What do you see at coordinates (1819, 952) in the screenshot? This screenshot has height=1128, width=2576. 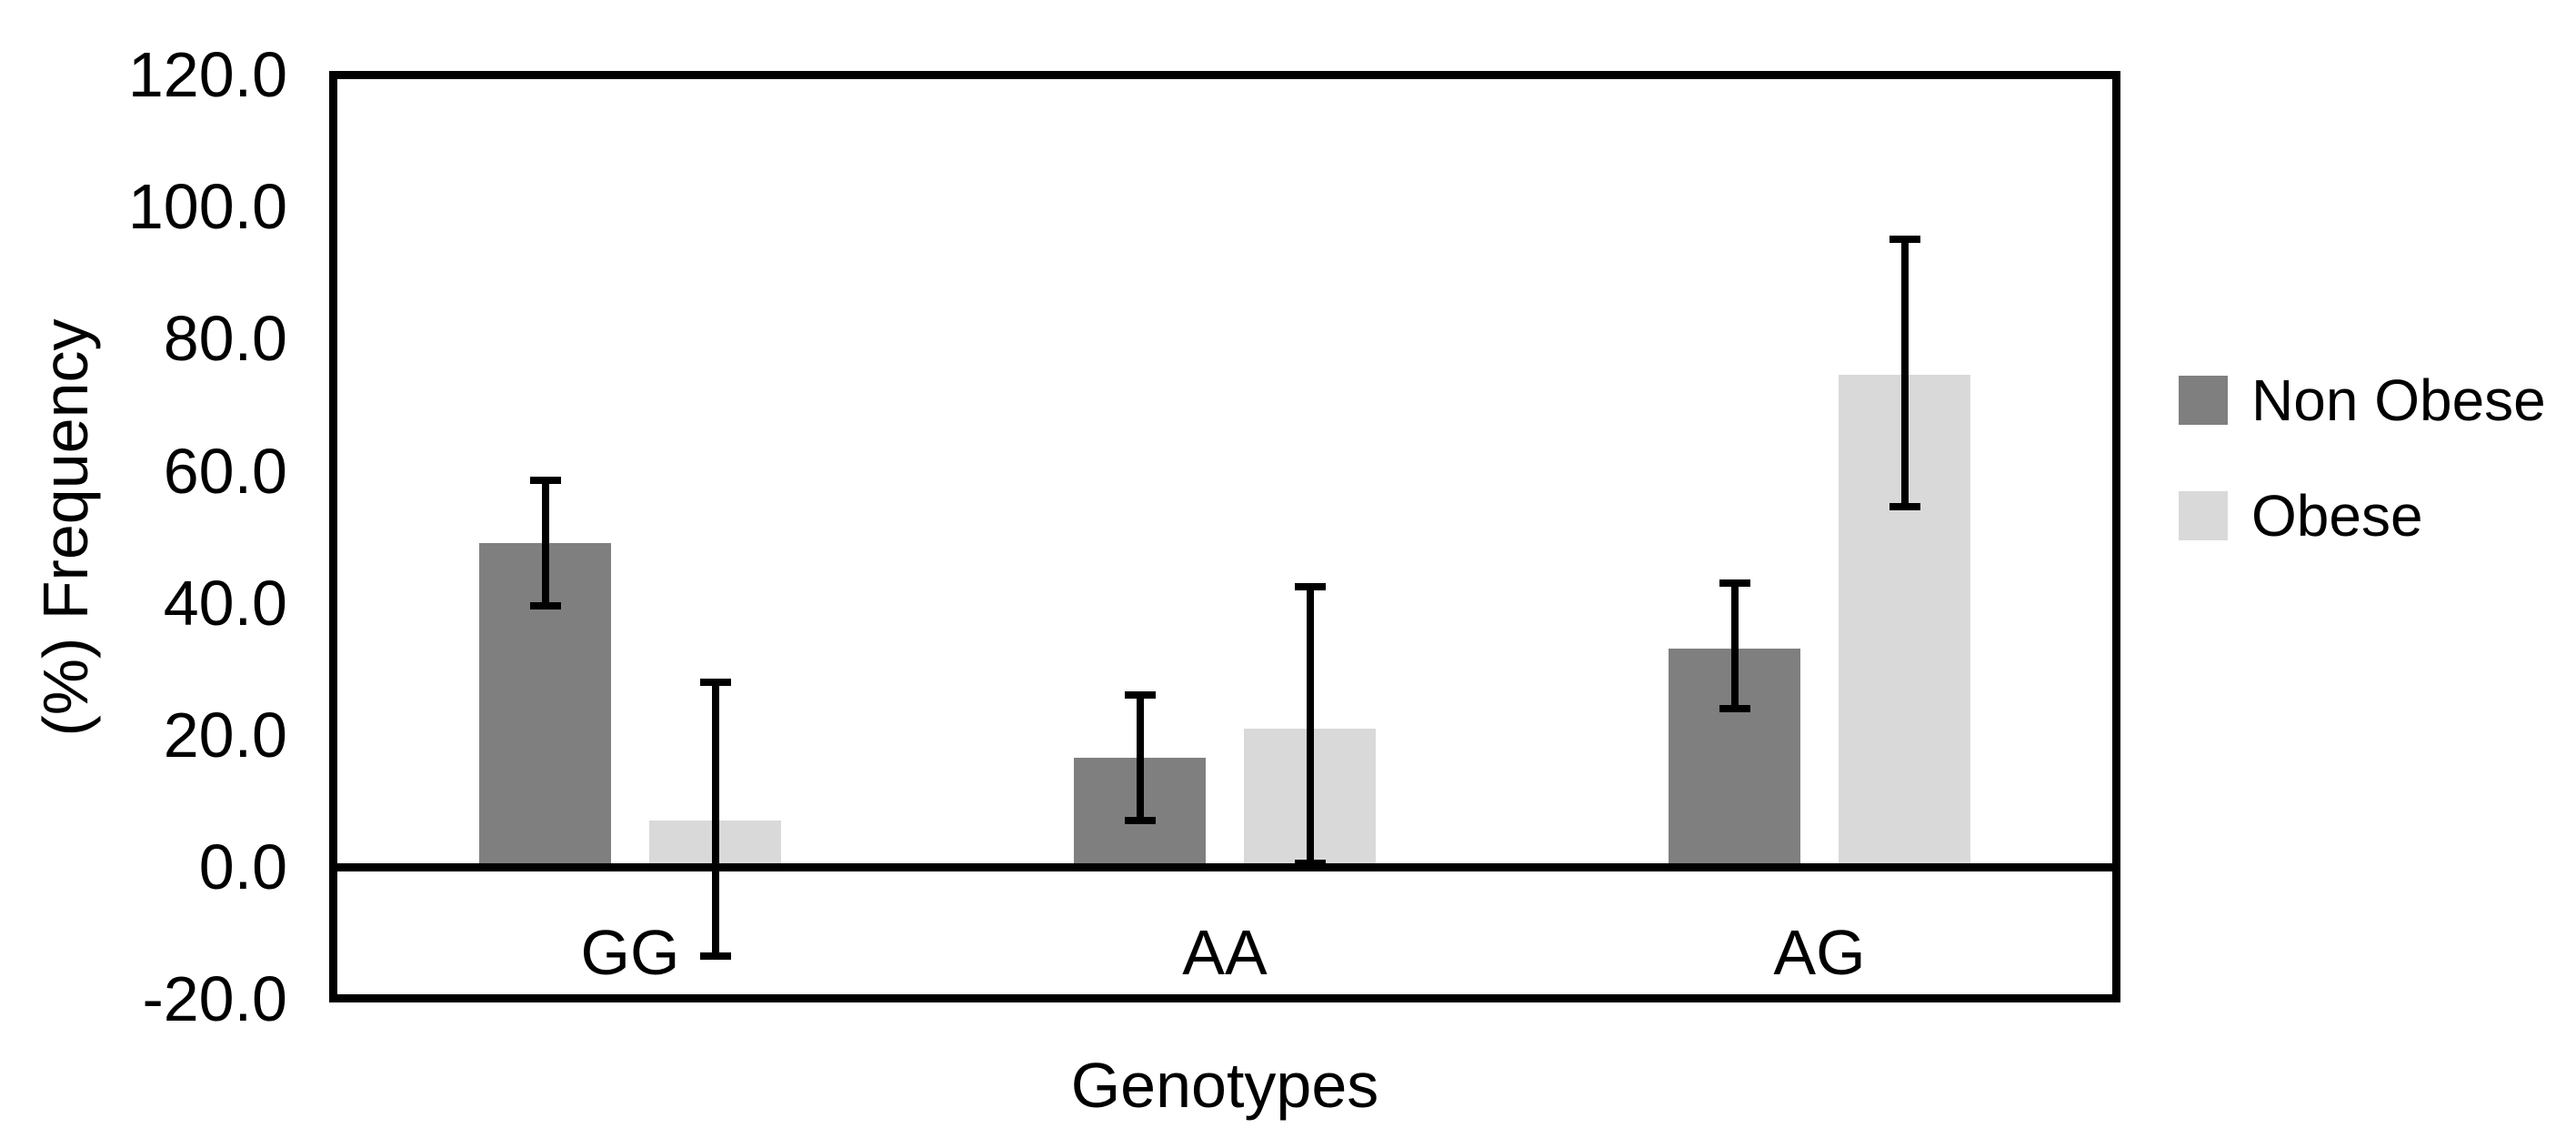 I see `x-category-label-ag: AG` at bounding box center [1819, 952].